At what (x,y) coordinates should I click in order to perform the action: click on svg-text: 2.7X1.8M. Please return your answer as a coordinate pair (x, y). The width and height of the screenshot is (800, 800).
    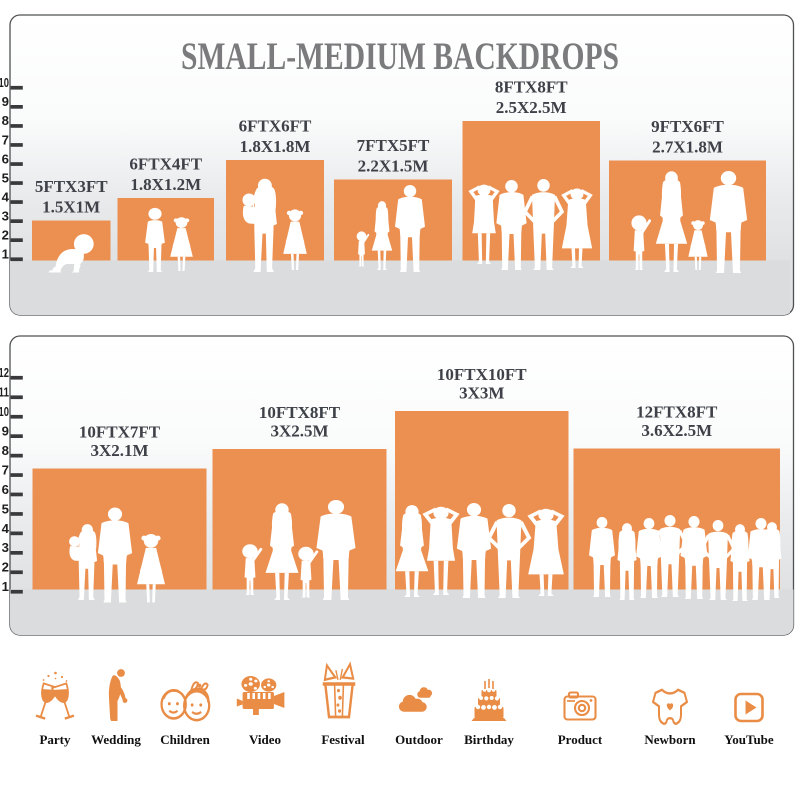
    Looking at the image, I should click on (687, 147).